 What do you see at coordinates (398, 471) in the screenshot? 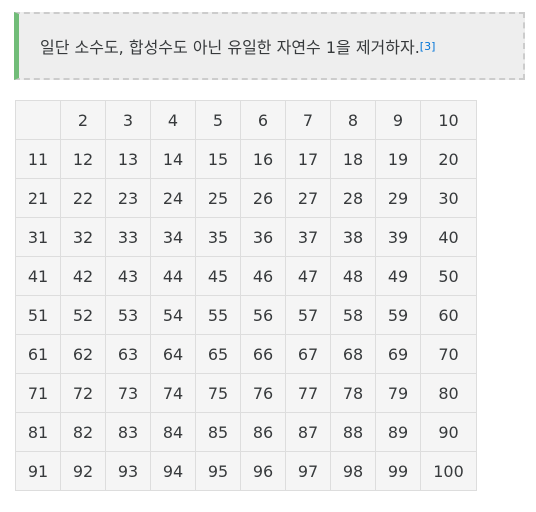
I see `number-cell: 99` at bounding box center [398, 471].